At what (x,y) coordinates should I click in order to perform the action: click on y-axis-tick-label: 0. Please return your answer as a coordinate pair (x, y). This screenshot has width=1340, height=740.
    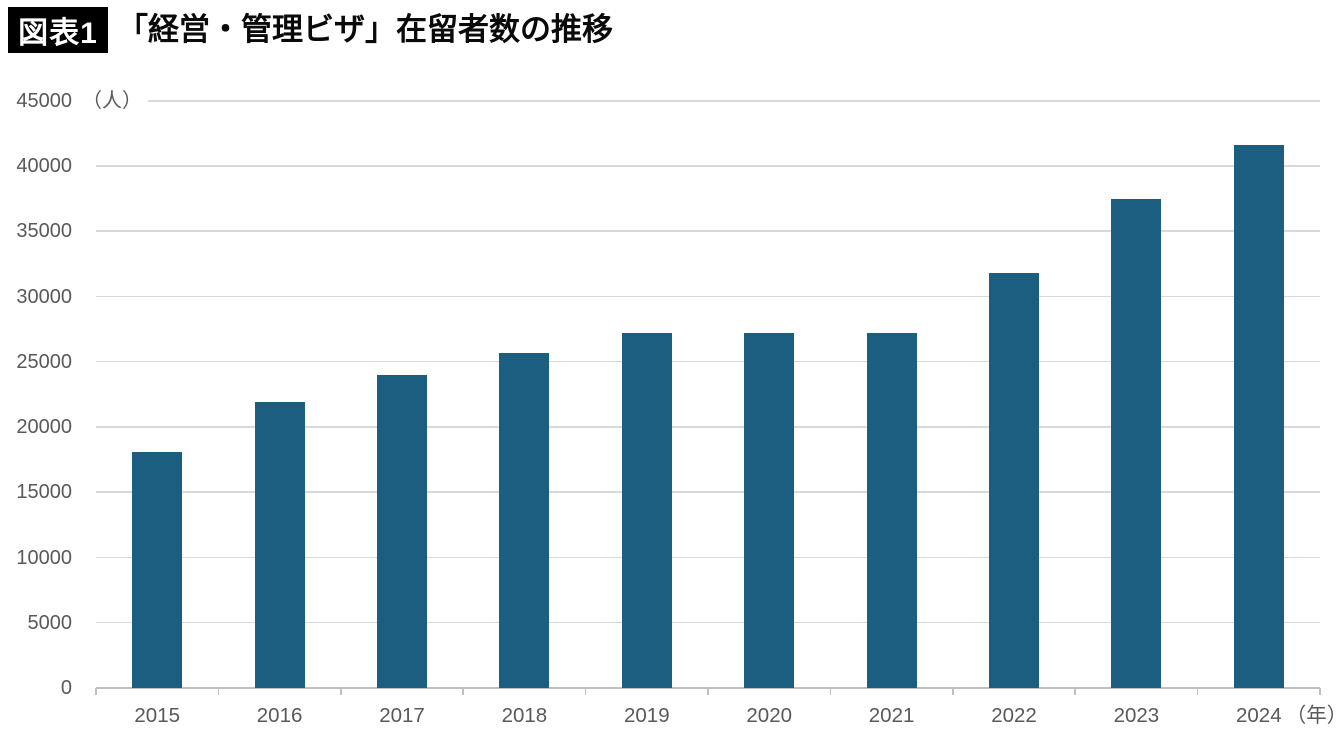
    Looking at the image, I should click on (66, 688).